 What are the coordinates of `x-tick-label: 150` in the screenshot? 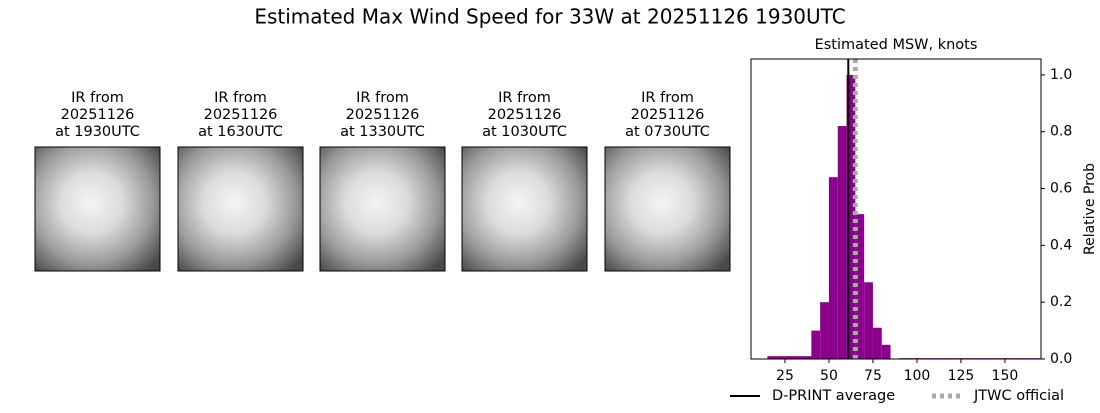 It's located at (1005, 376).